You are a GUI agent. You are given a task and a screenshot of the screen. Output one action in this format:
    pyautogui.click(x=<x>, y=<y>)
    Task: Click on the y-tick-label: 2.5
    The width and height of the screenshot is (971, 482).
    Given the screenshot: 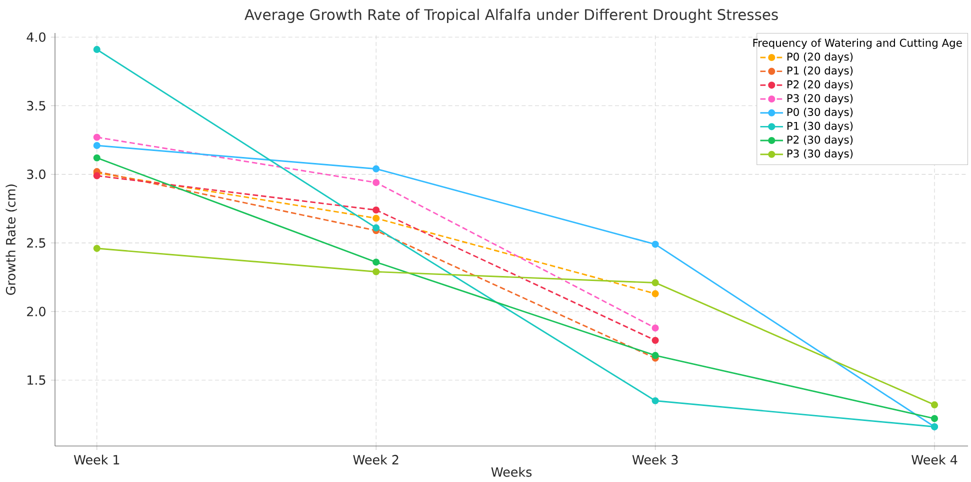 What is the action you would take?
    pyautogui.click(x=36, y=243)
    